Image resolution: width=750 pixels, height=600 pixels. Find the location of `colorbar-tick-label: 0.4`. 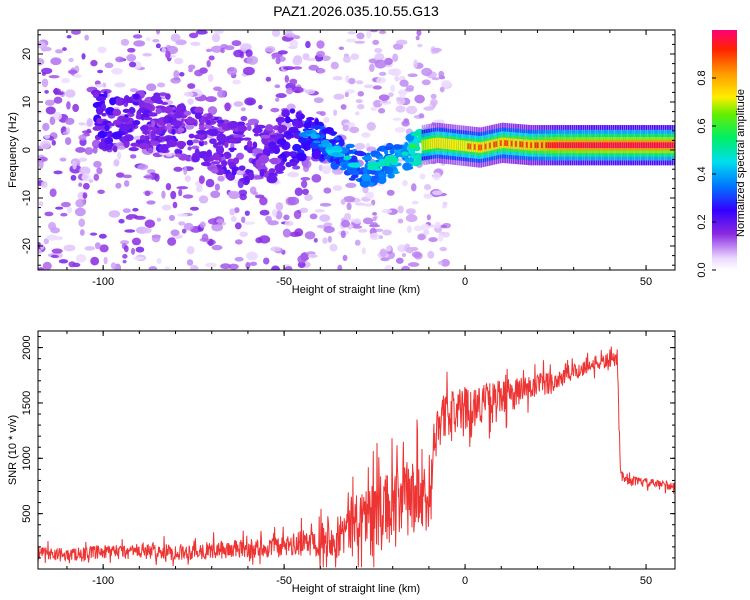

colorbar-tick-label: 0.4 is located at coordinates (702, 173).